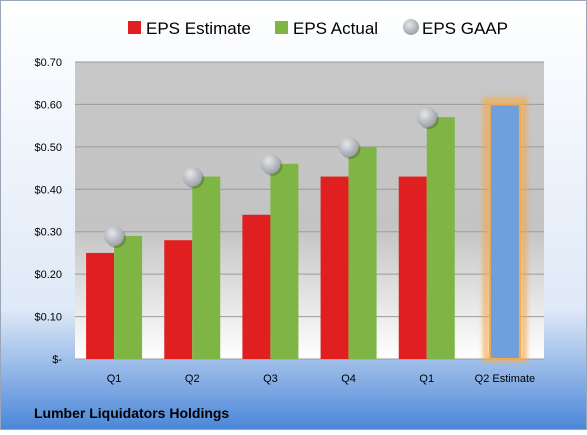 The image size is (587, 435). Describe the element at coordinates (48, 275) in the screenshot. I see `y-tick-label: $0.20` at that location.